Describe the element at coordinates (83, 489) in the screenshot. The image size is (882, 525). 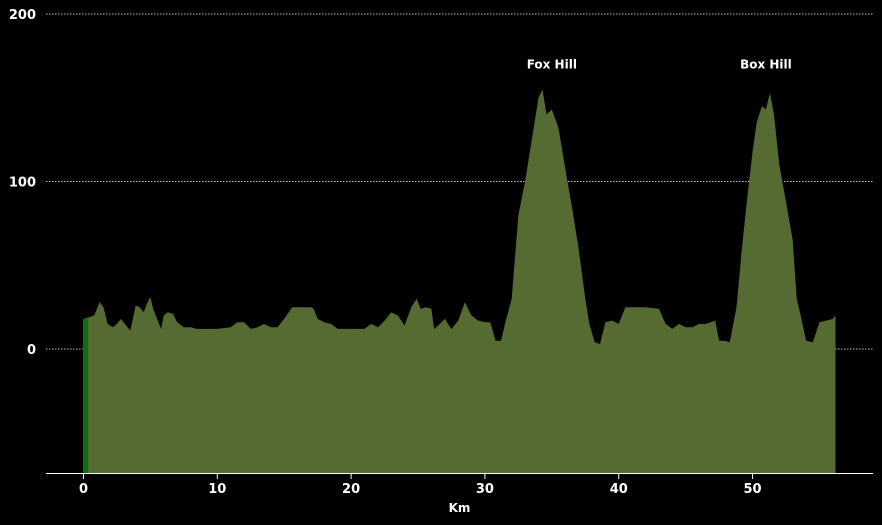
I see `x-tick-label-0: 0` at that location.